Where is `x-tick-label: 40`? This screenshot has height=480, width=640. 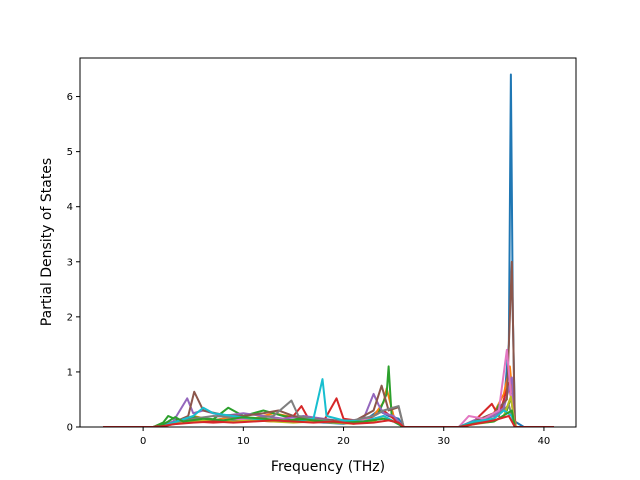
x-tick-label: 40 is located at coordinates (544, 441).